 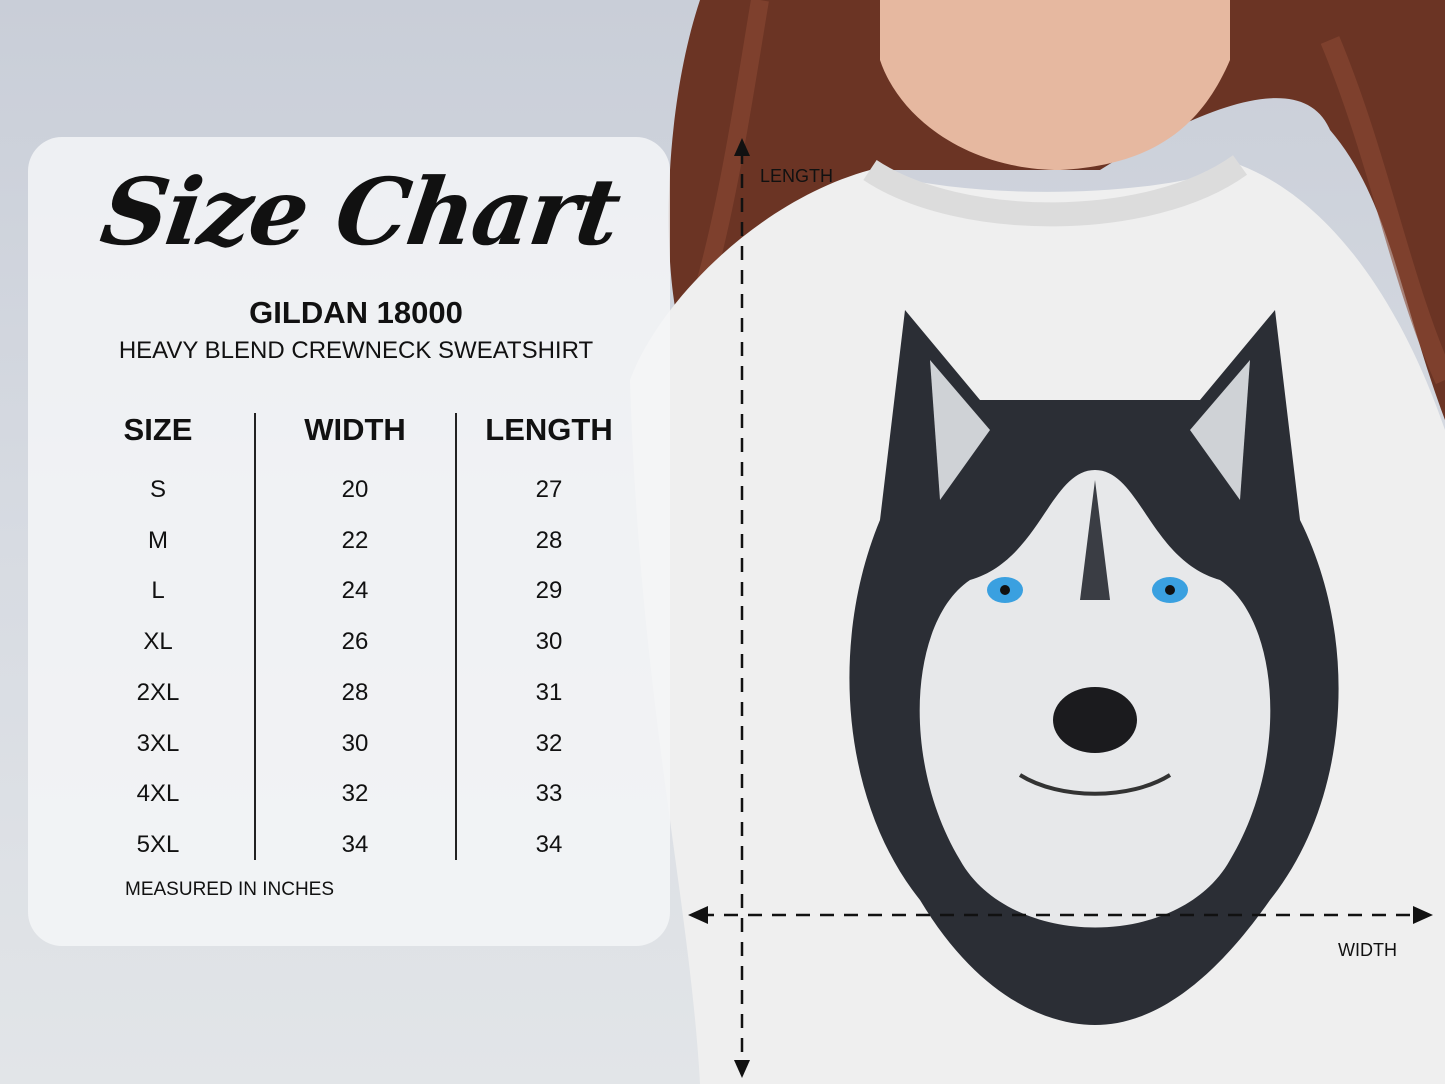 What do you see at coordinates (158, 429) in the screenshot?
I see `header-size: SIZE` at bounding box center [158, 429].